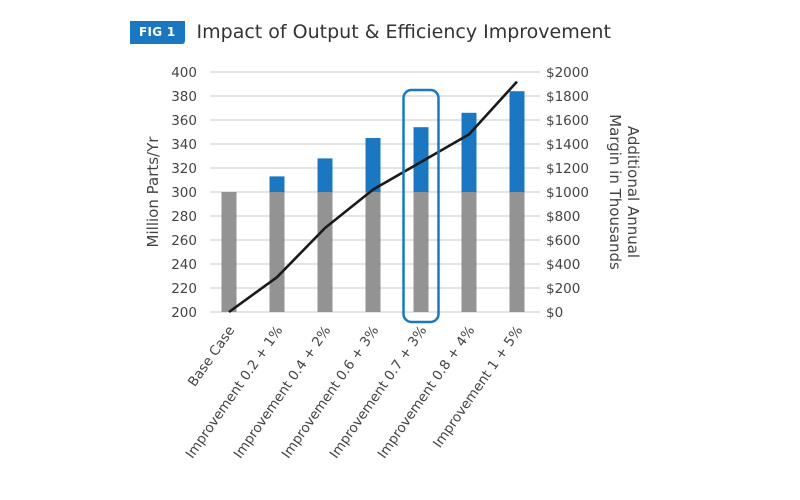 Image resolution: width=800 pixels, height=500 pixels. I want to click on left-tick-label: 260, so click(184, 241).